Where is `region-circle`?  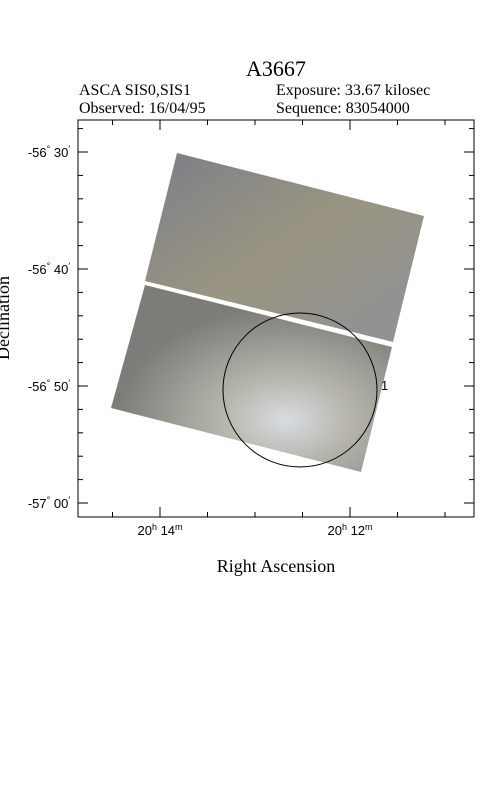 region-circle is located at coordinates (300, 390).